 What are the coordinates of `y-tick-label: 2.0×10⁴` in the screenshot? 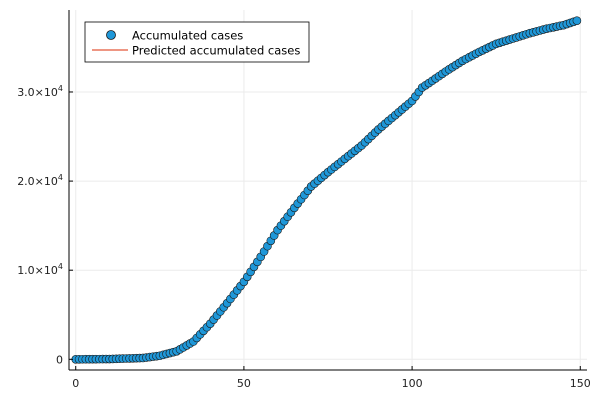 It's located at (40, 180).